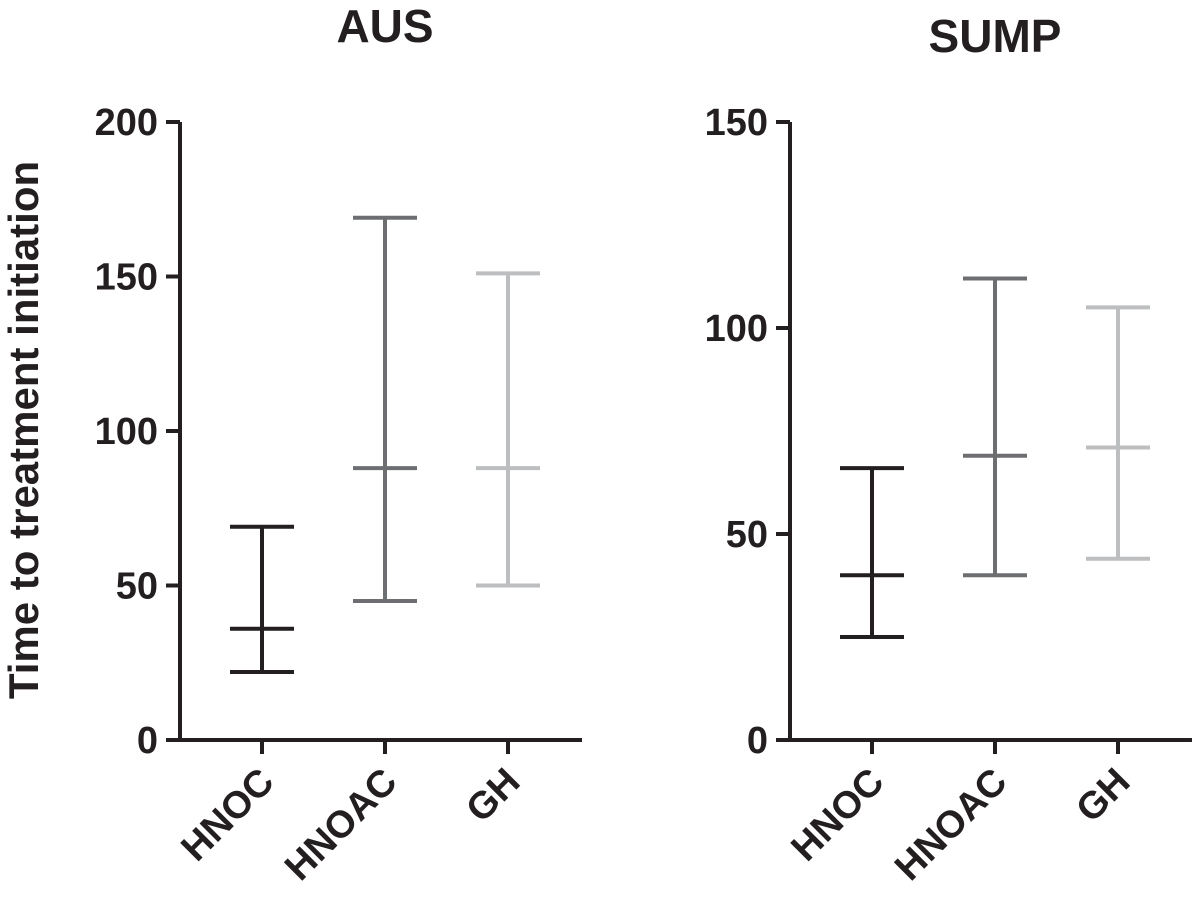 This screenshot has height=920, width=1200. What do you see at coordinates (384, 26) in the screenshot?
I see `panel-title: AUS` at bounding box center [384, 26].